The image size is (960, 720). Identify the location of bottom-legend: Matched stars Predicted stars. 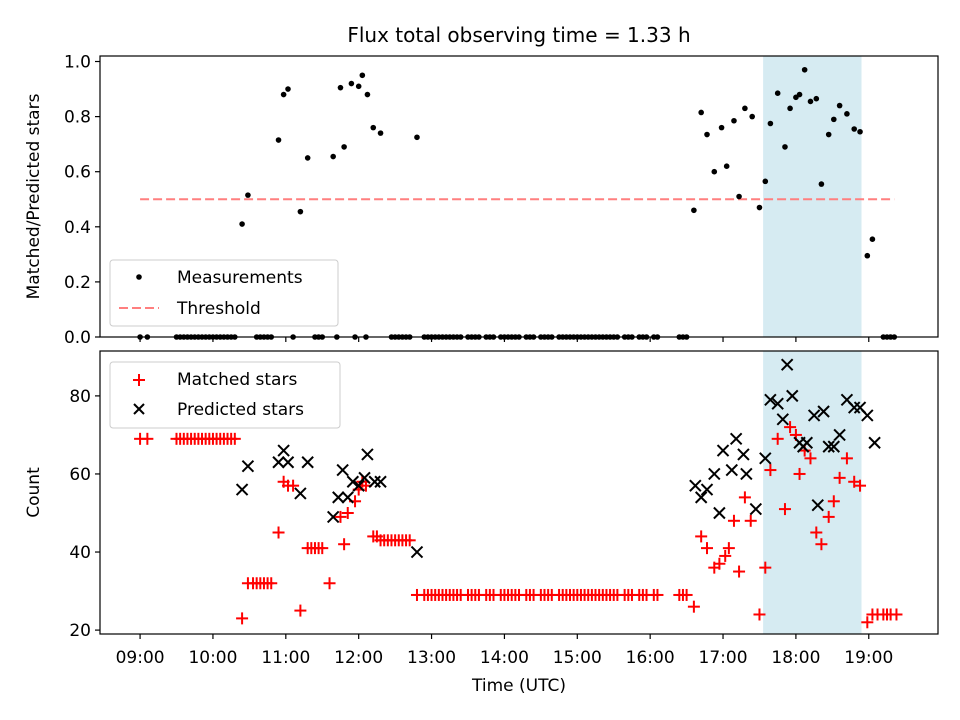
(225, 395).